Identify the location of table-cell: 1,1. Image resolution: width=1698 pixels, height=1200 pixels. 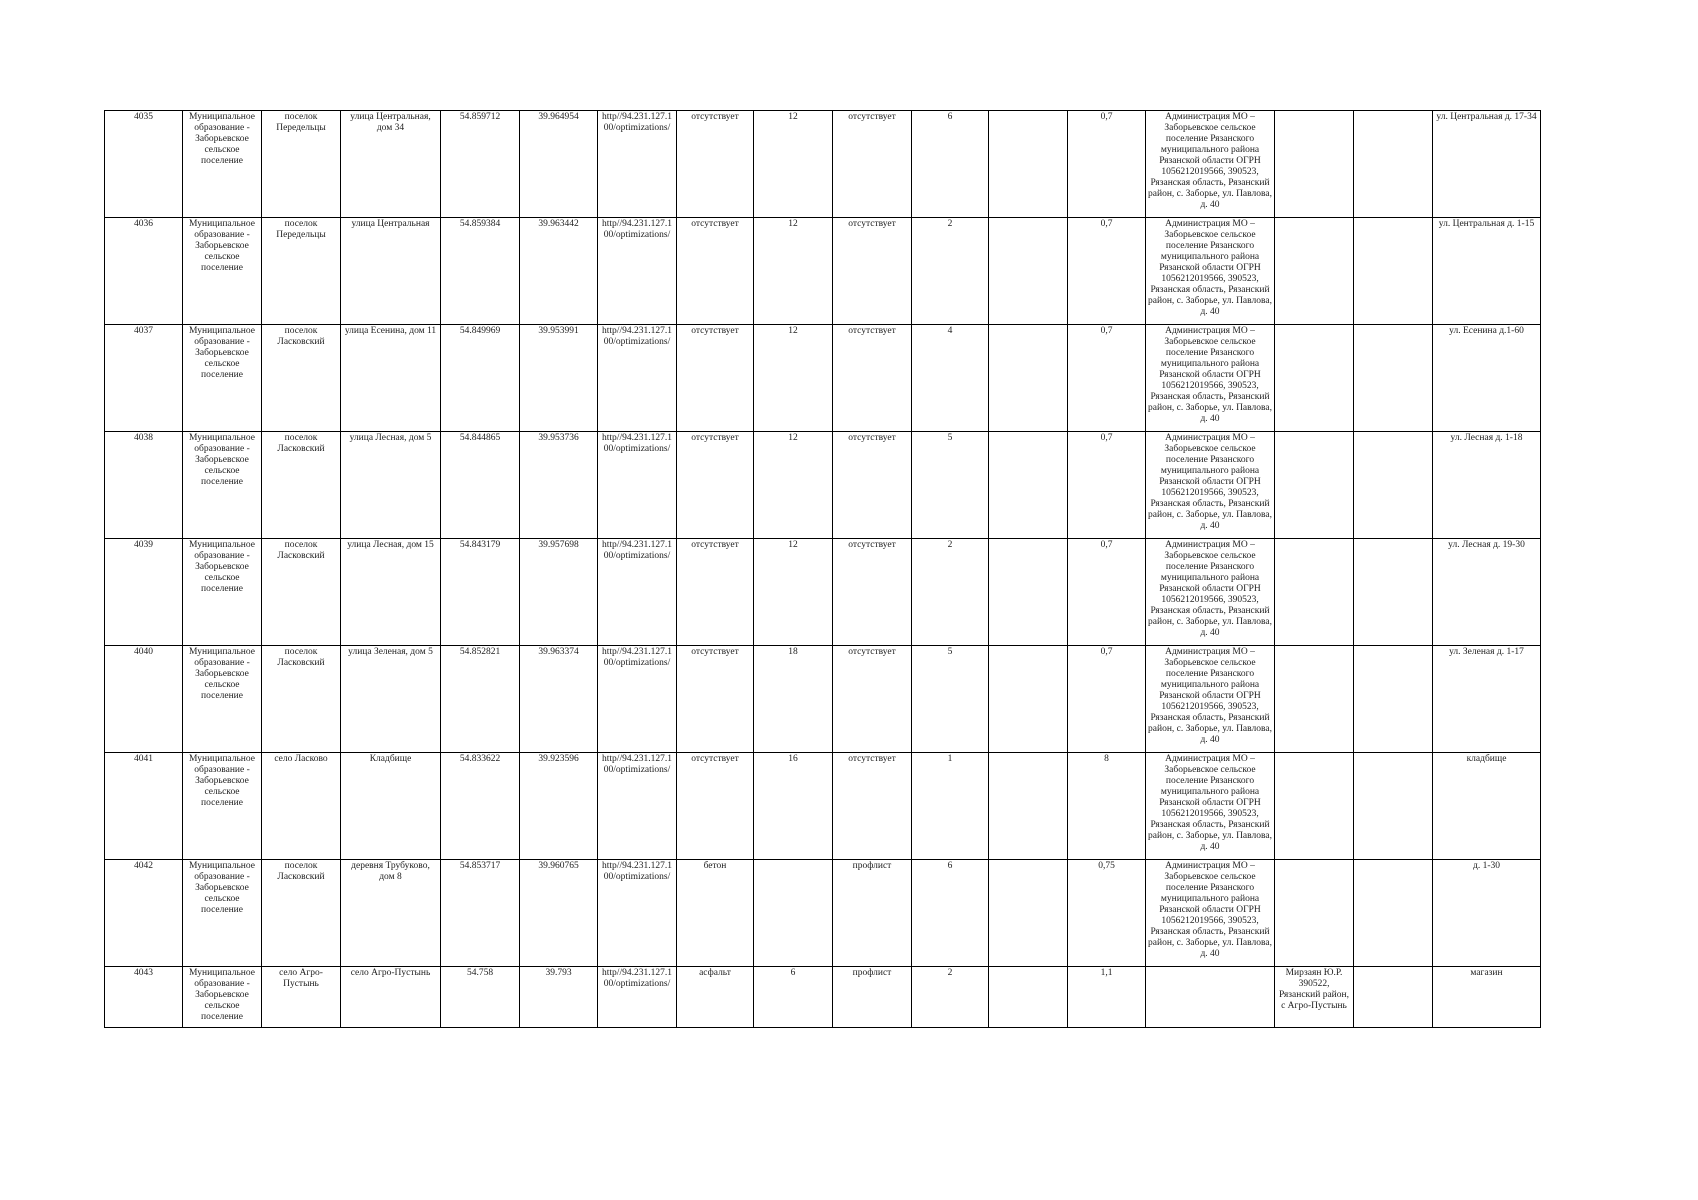
(1106, 997).